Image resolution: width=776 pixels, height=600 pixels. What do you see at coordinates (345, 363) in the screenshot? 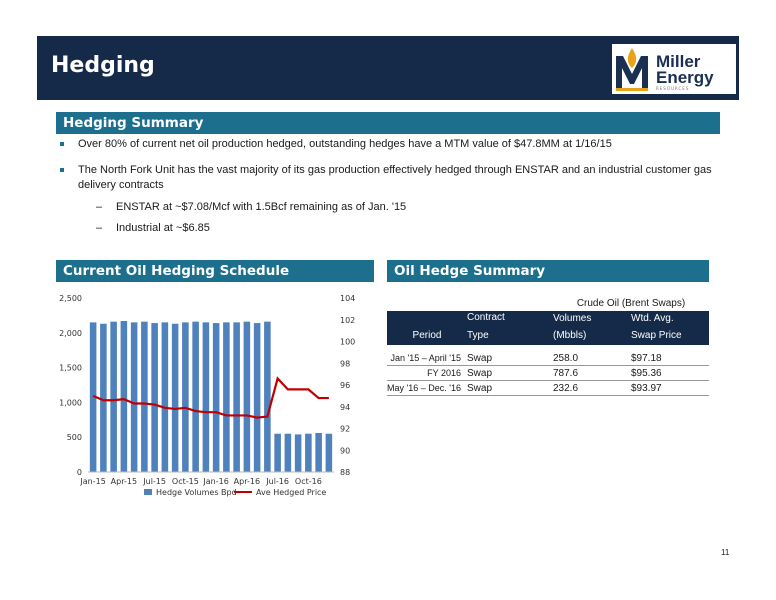
I see `y-right-tick-label: 98` at bounding box center [345, 363].